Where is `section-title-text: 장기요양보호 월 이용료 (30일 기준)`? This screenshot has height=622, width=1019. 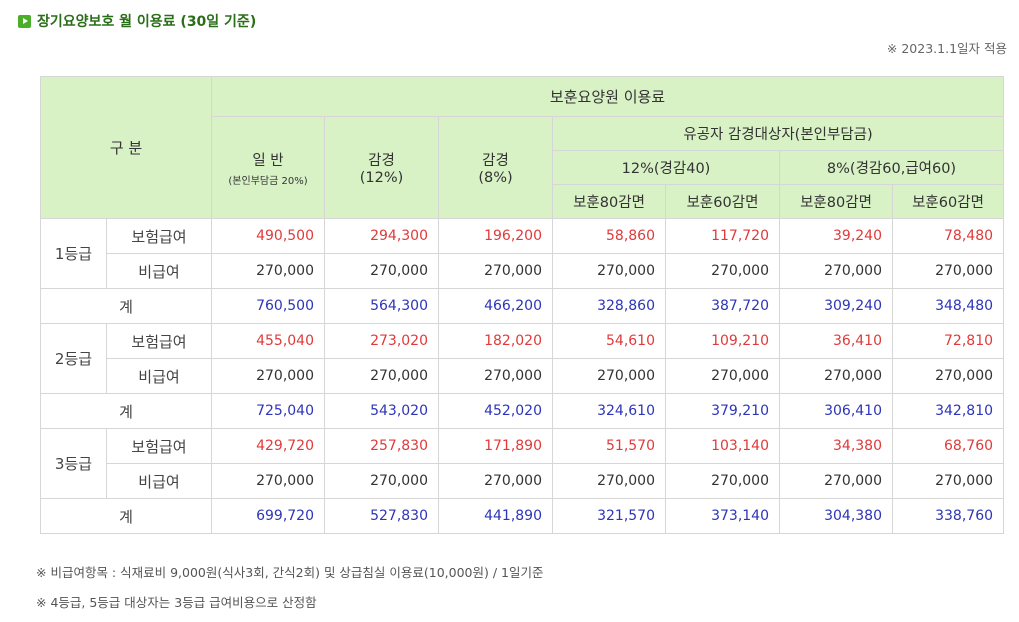
section-title-text: 장기요양보호 월 이용료 (30일 기준) is located at coordinates (147, 22).